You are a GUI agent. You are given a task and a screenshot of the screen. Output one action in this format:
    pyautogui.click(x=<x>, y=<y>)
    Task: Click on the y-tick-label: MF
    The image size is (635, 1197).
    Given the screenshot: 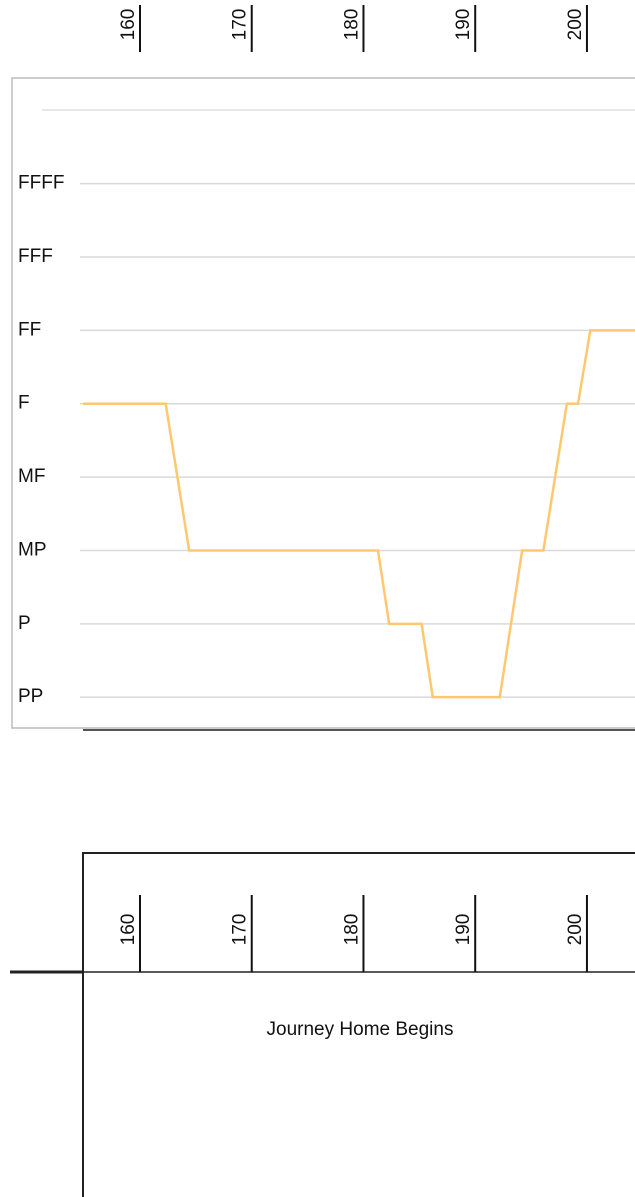 What is the action you would take?
    pyautogui.click(x=31, y=476)
    